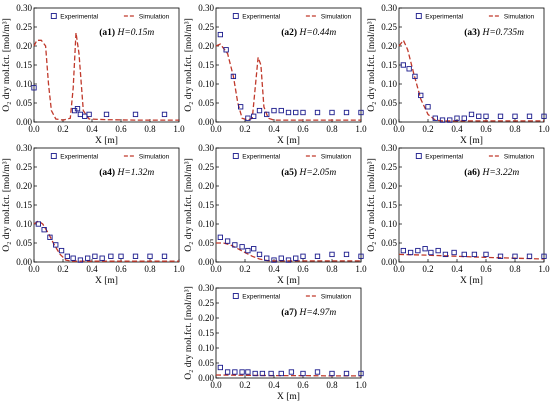 This screenshot has height=408, width=550. Describe the element at coordinates (389, 186) in the screenshot. I see `y-tick-label: 0.20` at that location.